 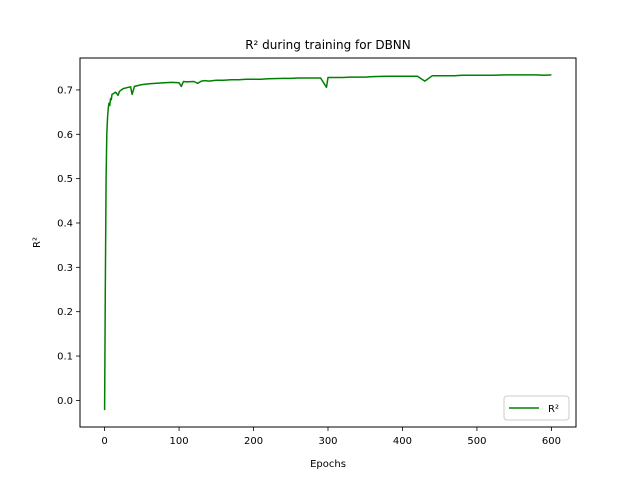 I want to click on x-axis: 0 100 200 300 400 500 600, so click(x=331, y=437).